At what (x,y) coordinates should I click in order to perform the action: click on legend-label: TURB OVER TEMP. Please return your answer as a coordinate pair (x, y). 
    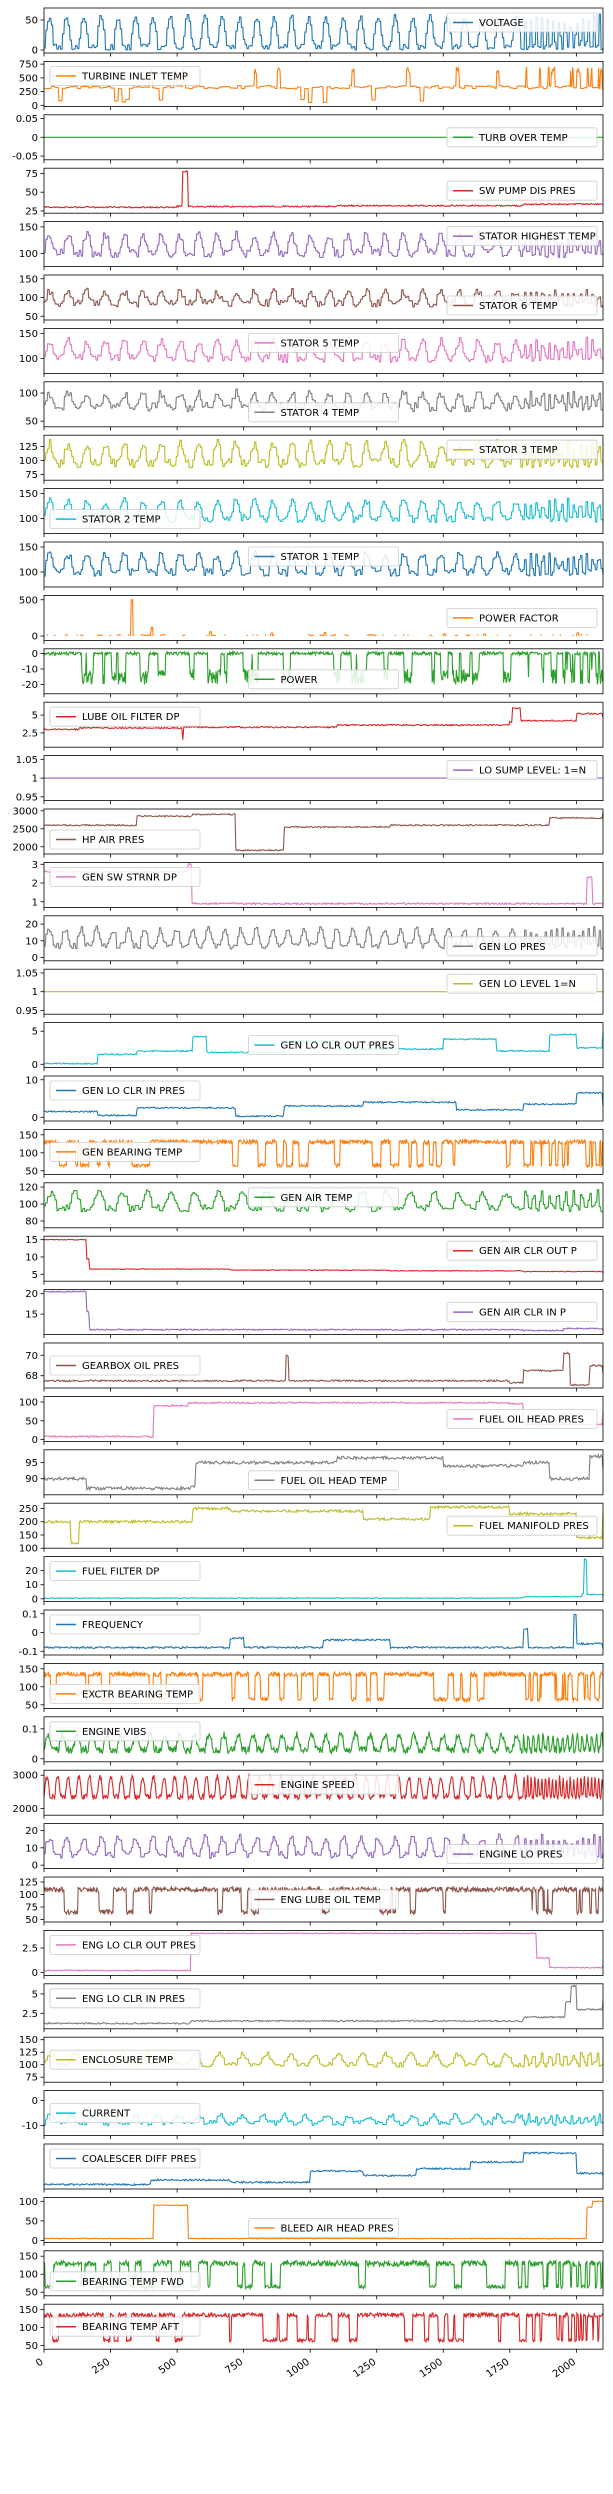
    Looking at the image, I should click on (522, 138).